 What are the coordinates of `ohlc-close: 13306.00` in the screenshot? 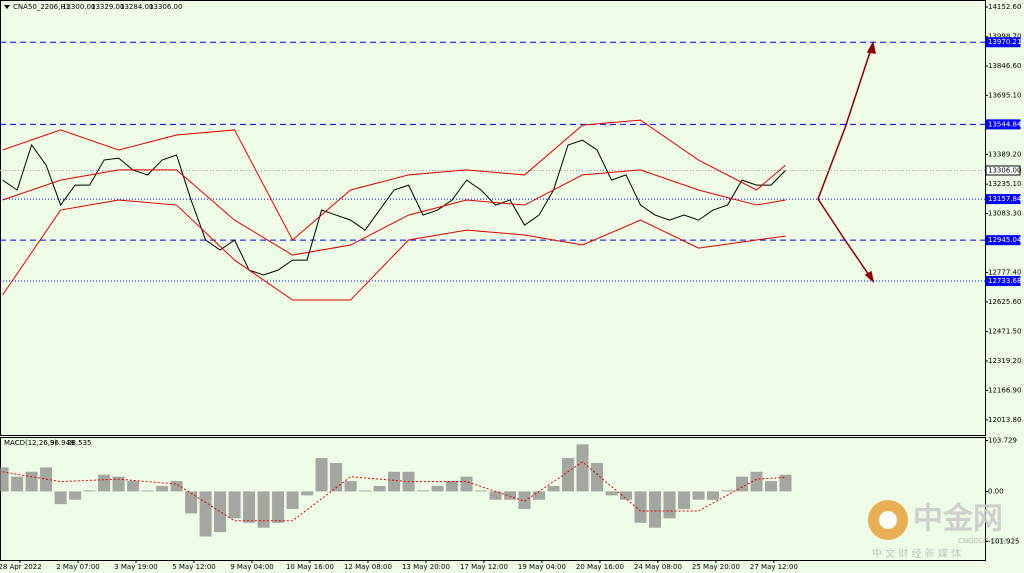 It's located at (165, 7).